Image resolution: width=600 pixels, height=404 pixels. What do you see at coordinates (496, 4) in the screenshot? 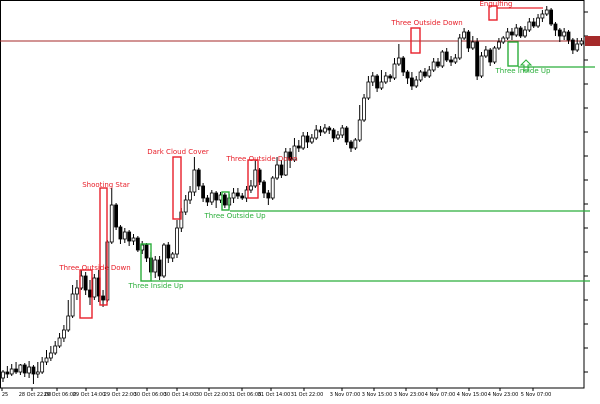
I see `pattern-label: Engulfing` at bounding box center [496, 4].